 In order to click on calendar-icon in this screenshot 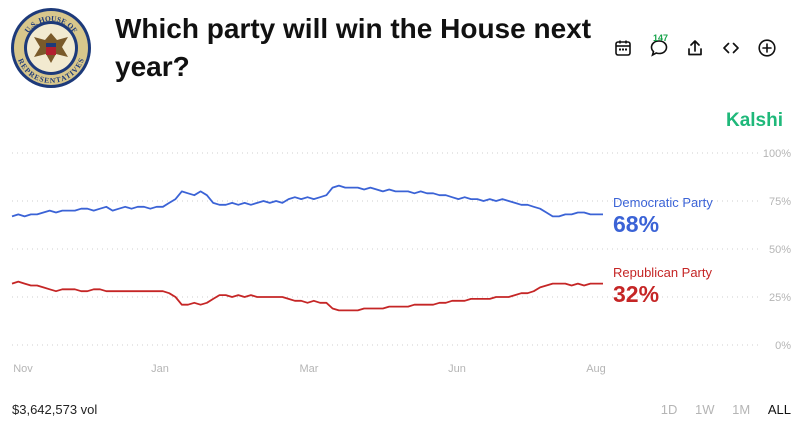, I will do `click(623, 48)`.